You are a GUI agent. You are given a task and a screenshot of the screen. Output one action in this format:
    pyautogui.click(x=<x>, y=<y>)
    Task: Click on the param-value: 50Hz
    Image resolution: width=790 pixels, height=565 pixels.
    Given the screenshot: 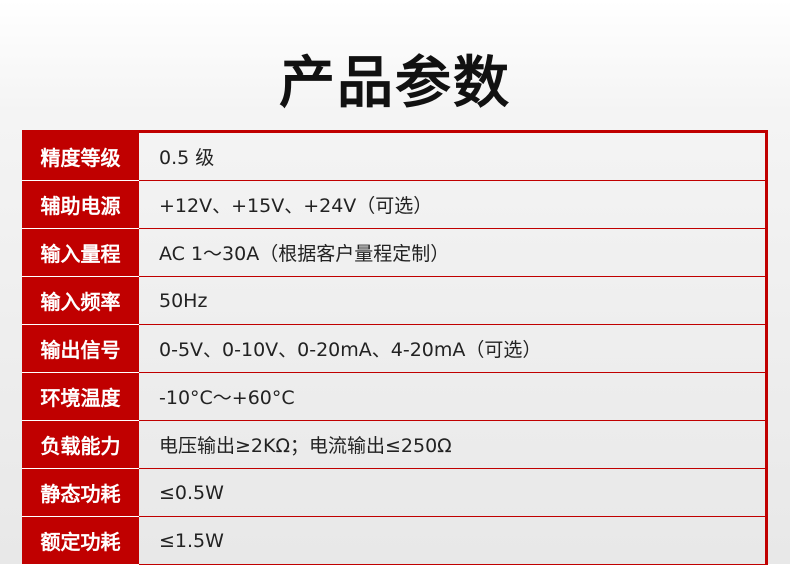 What is the action you would take?
    pyautogui.click(x=183, y=300)
    